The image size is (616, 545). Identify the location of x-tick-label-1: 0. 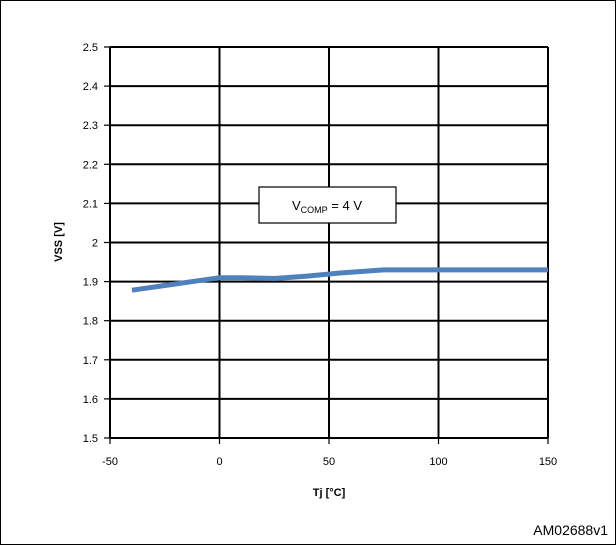
(219, 462).